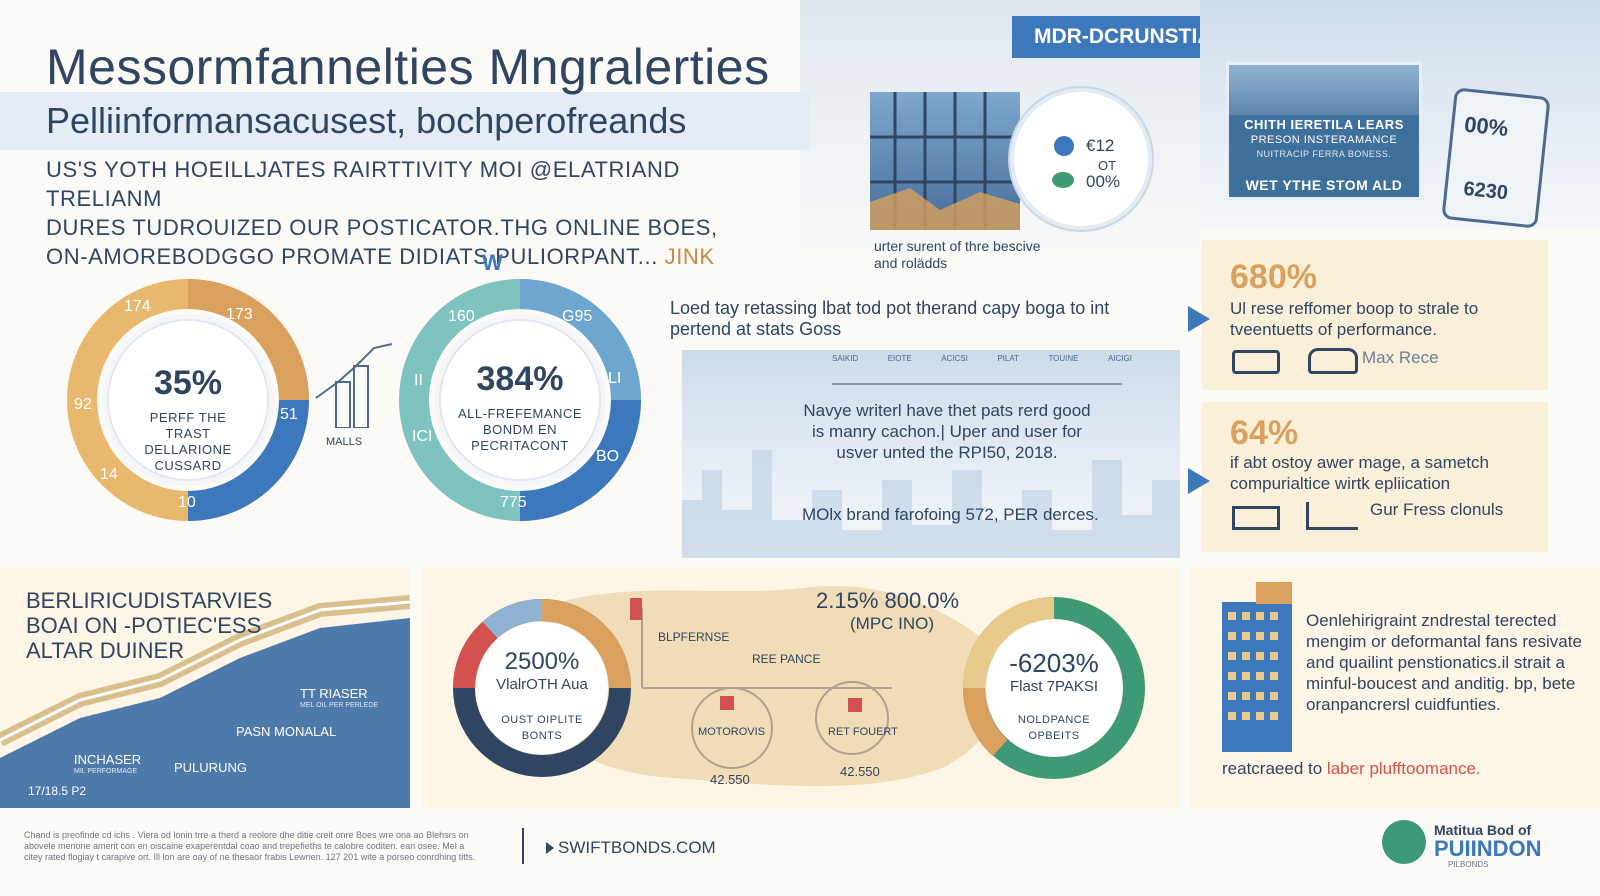 The height and width of the screenshot is (896, 1600). I want to click on map-label-2: REE PANCE, so click(786, 659).